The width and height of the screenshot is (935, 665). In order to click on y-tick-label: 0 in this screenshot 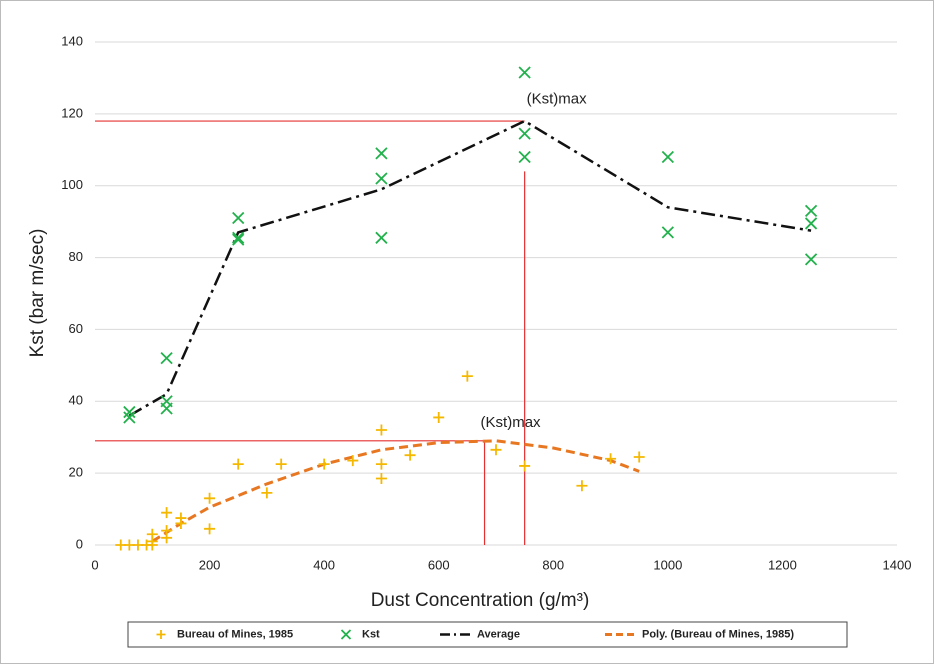, I will do `click(79, 543)`.